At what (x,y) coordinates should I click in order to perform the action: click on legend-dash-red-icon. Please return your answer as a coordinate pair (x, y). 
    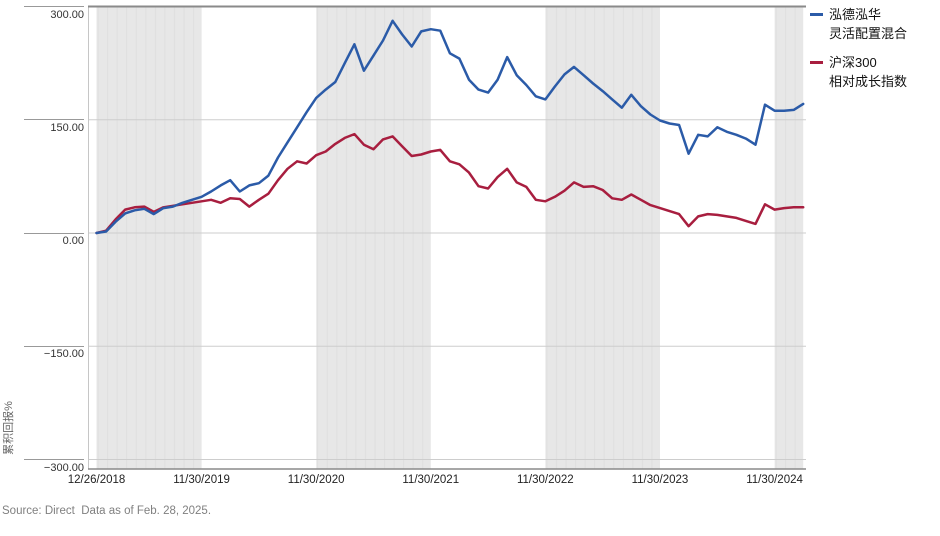
    Looking at the image, I should click on (816, 62).